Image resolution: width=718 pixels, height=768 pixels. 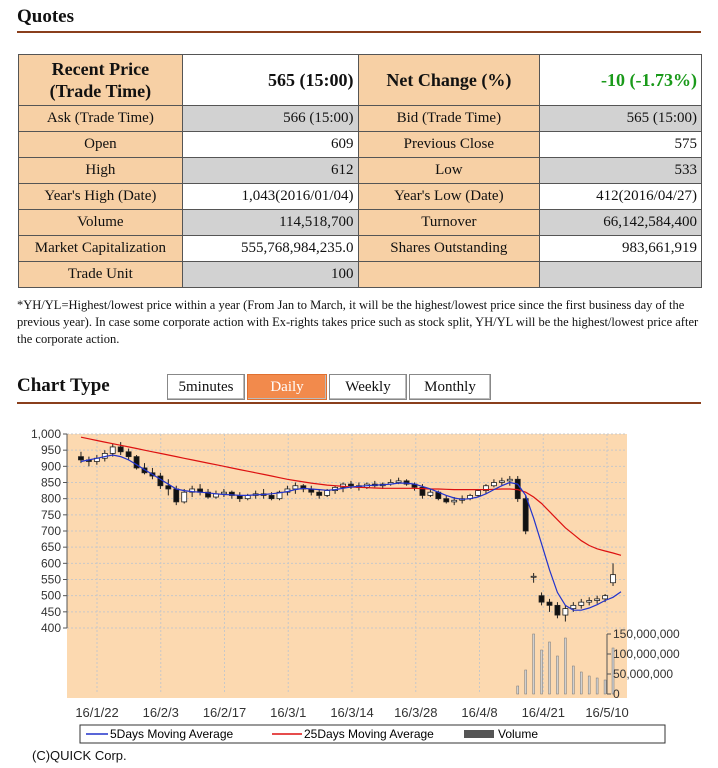 I want to click on row-value: 114,518,700, so click(x=270, y=222).